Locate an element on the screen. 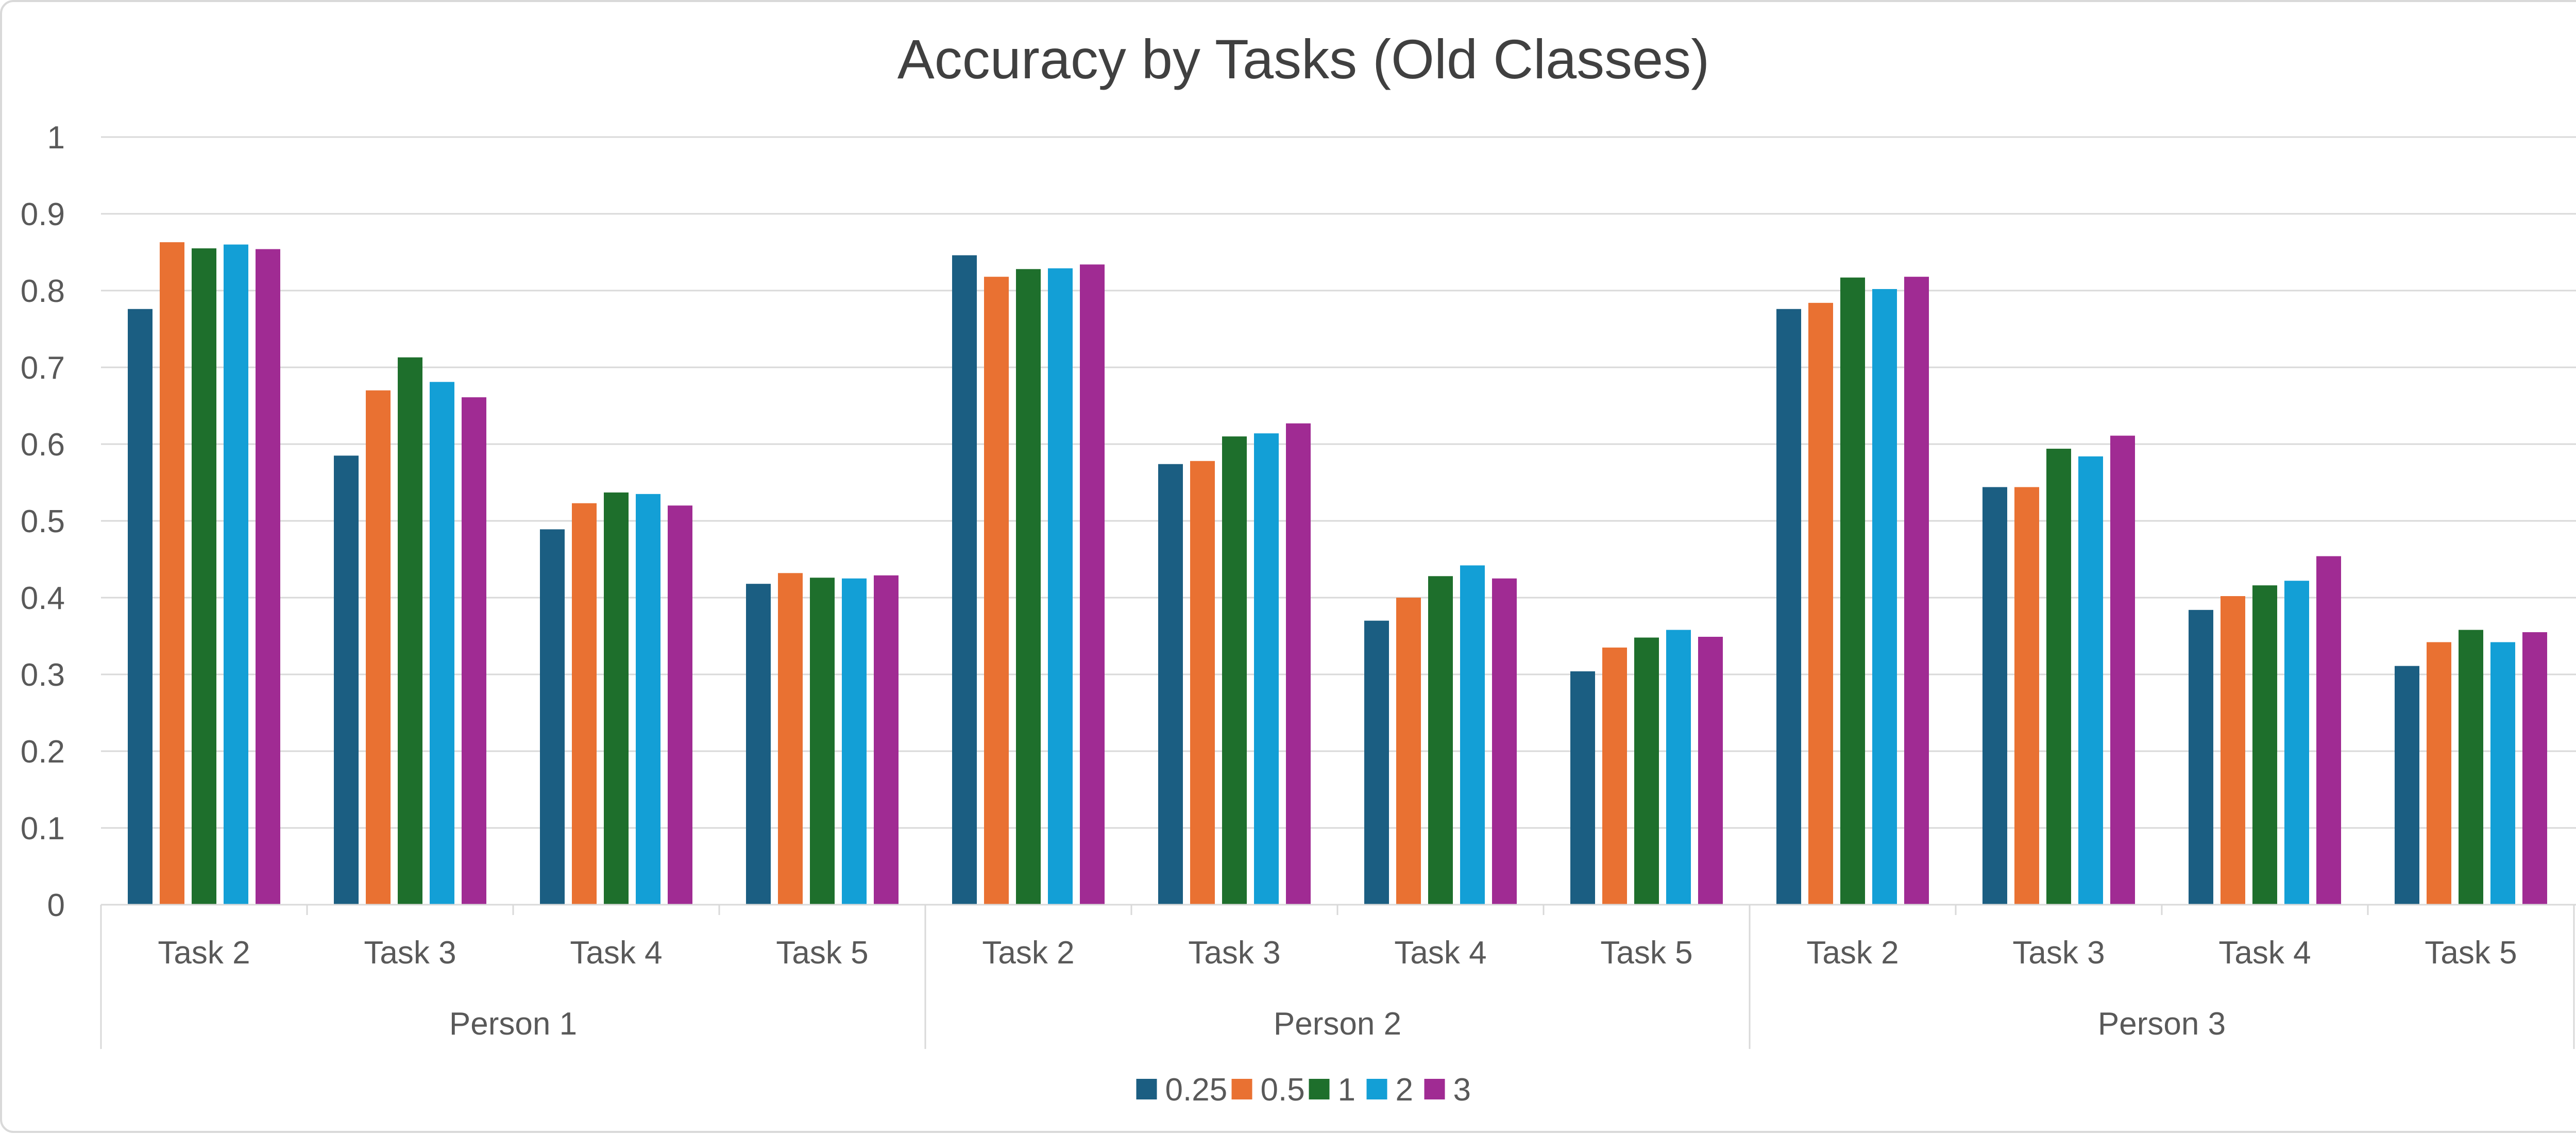 The width and height of the screenshot is (2576, 1135). legend-item-0.25: 0.25 is located at coordinates (1181, 1090).